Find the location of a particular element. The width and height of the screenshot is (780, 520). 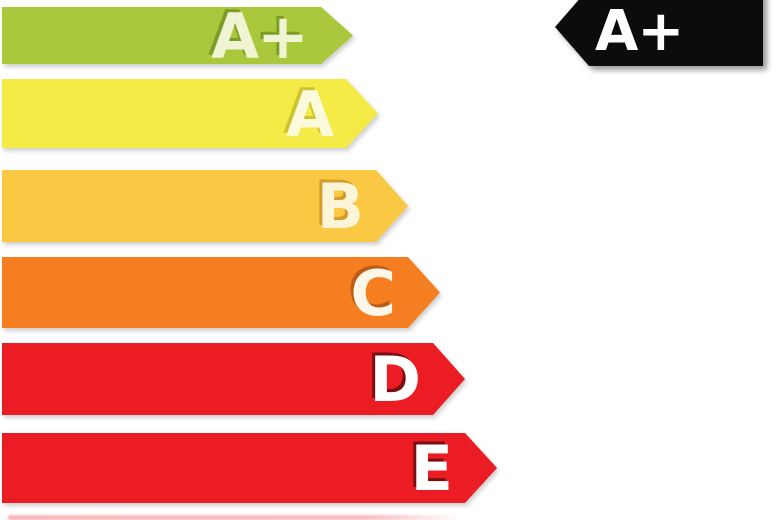

rating-letter: A+ is located at coordinates (259, 36).